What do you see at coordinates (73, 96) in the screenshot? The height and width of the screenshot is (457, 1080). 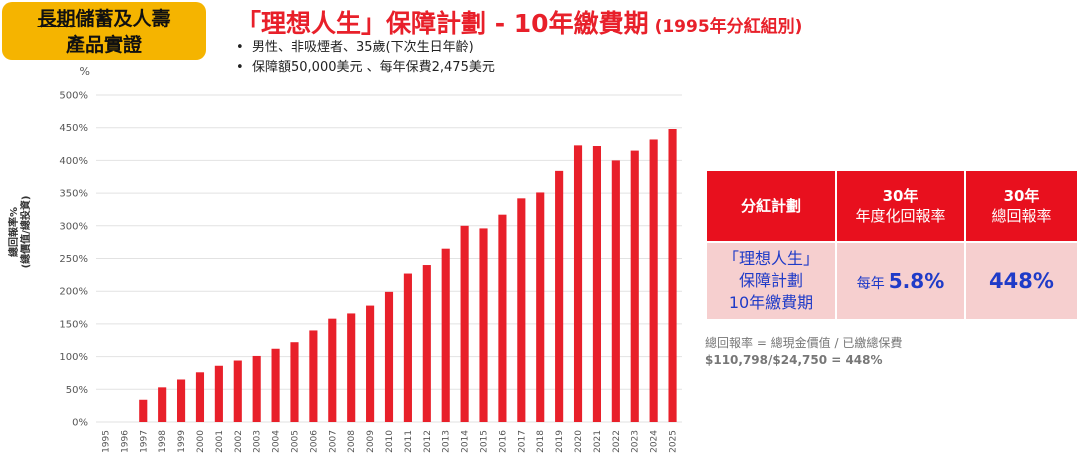 I see `y-tick-label: 500%` at bounding box center [73, 96].